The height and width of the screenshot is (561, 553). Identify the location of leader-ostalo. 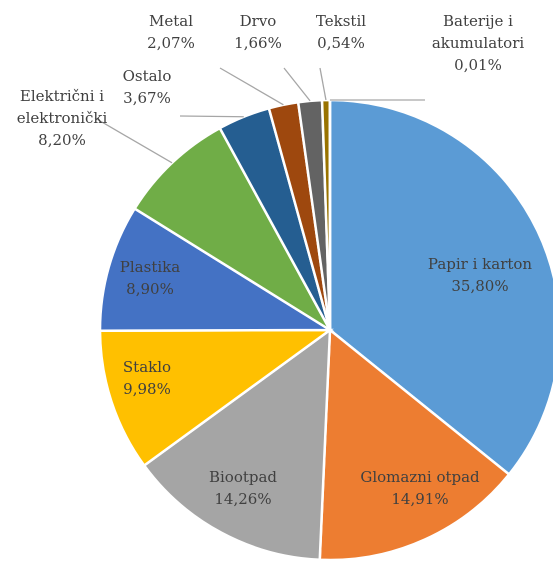
(211, 116).